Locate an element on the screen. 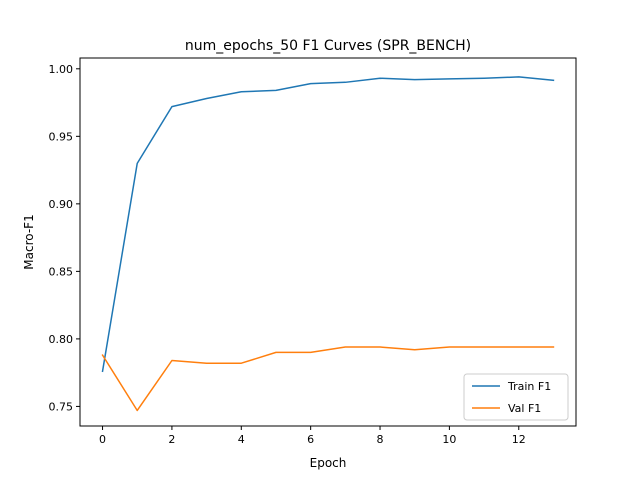 The image size is (640, 480). x-tick-label: 0 is located at coordinates (102, 439).